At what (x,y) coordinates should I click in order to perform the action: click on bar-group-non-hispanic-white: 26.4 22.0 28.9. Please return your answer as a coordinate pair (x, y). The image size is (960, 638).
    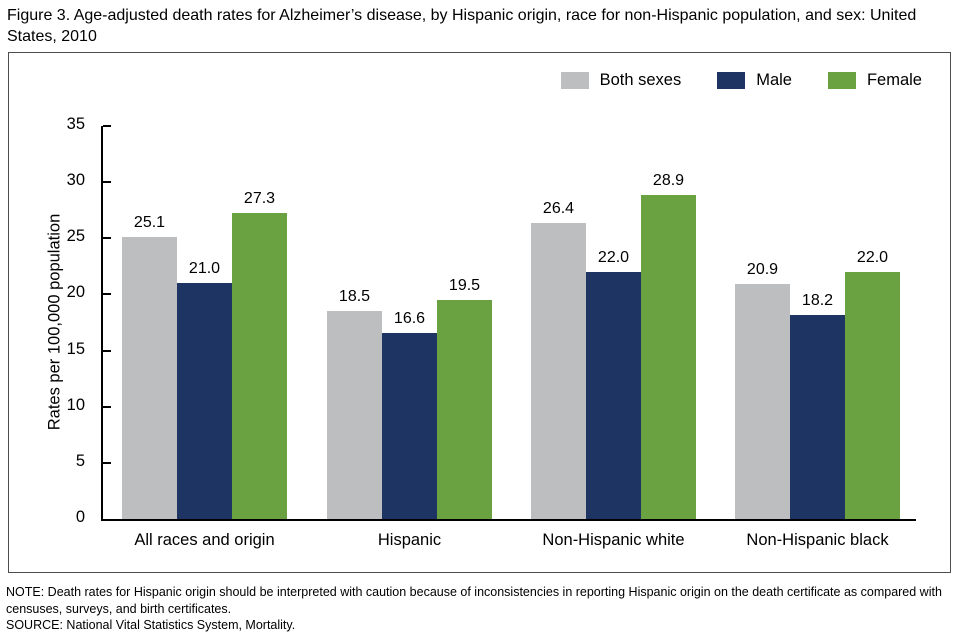
    Looking at the image, I should click on (613, 322).